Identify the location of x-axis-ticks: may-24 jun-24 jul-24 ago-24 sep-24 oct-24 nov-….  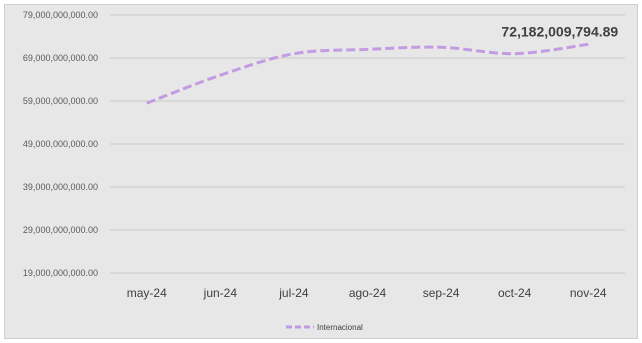
(367, 293).